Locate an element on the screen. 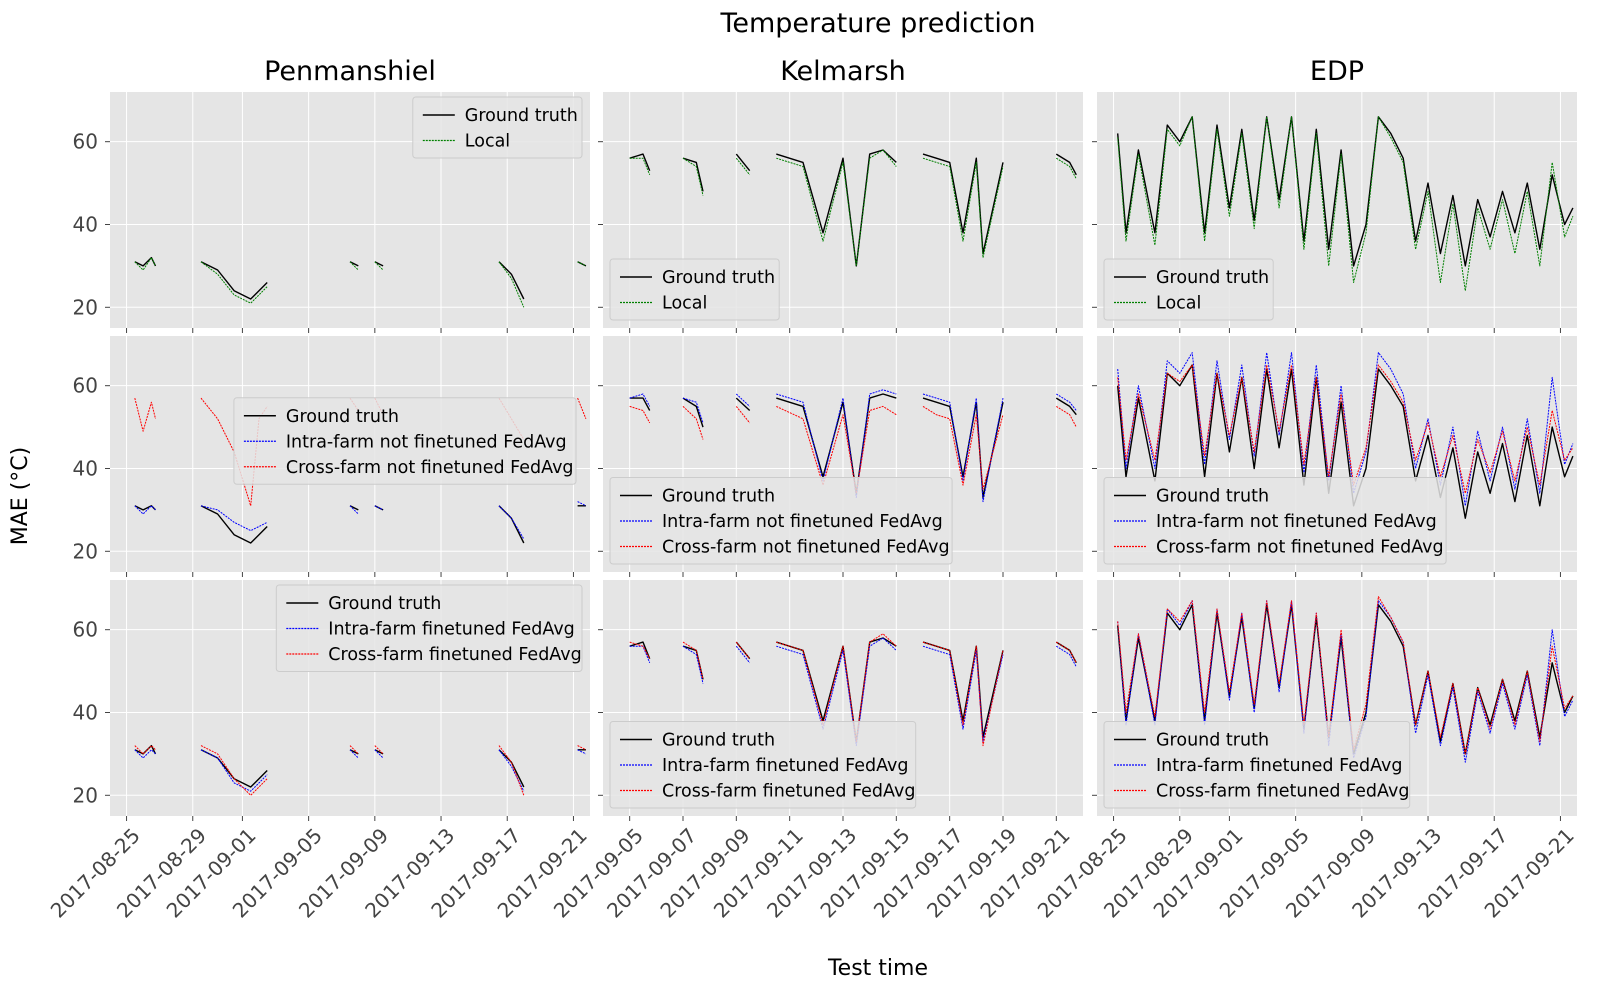  column-title-edp: EDP is located at coordinates (1337, 71).